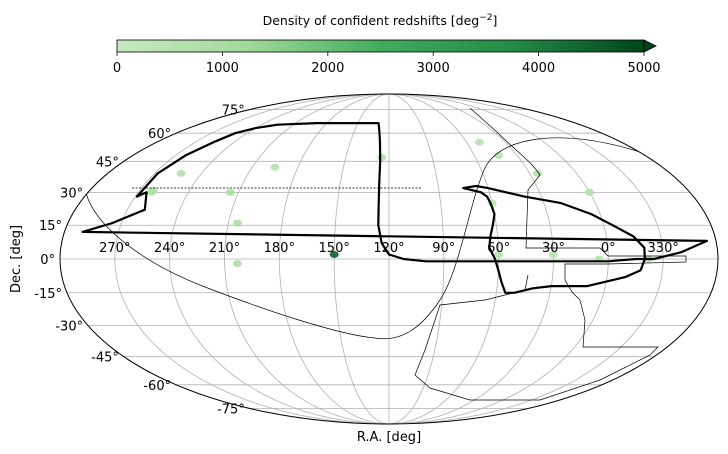  Describe the element at coordinates (159, 134) in the screenshot. I see `dec-tick-label: 60°` at that location.